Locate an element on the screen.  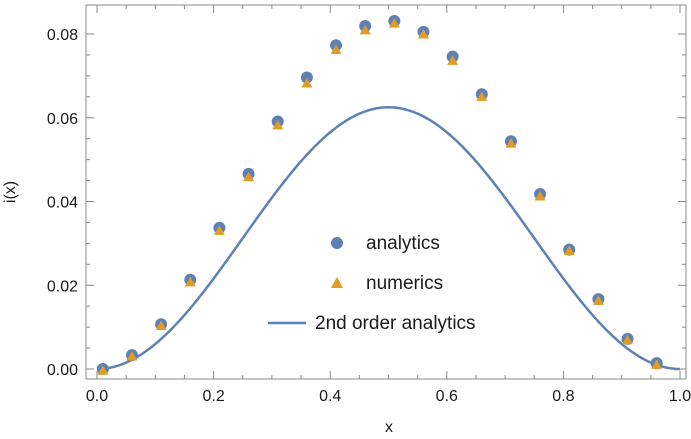
x-tick-label: 0.2 is located at coordinates (213, 396).